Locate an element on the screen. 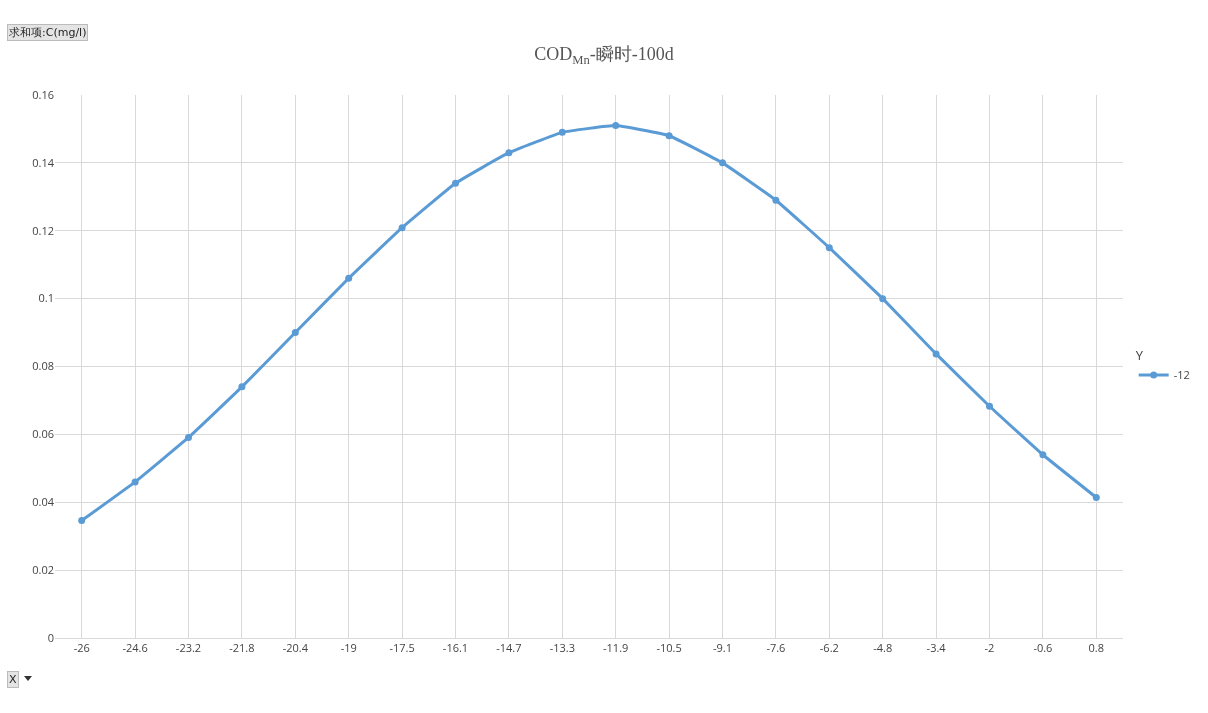  y-tick-label: 0.08 is located at coordinates (43, 366).